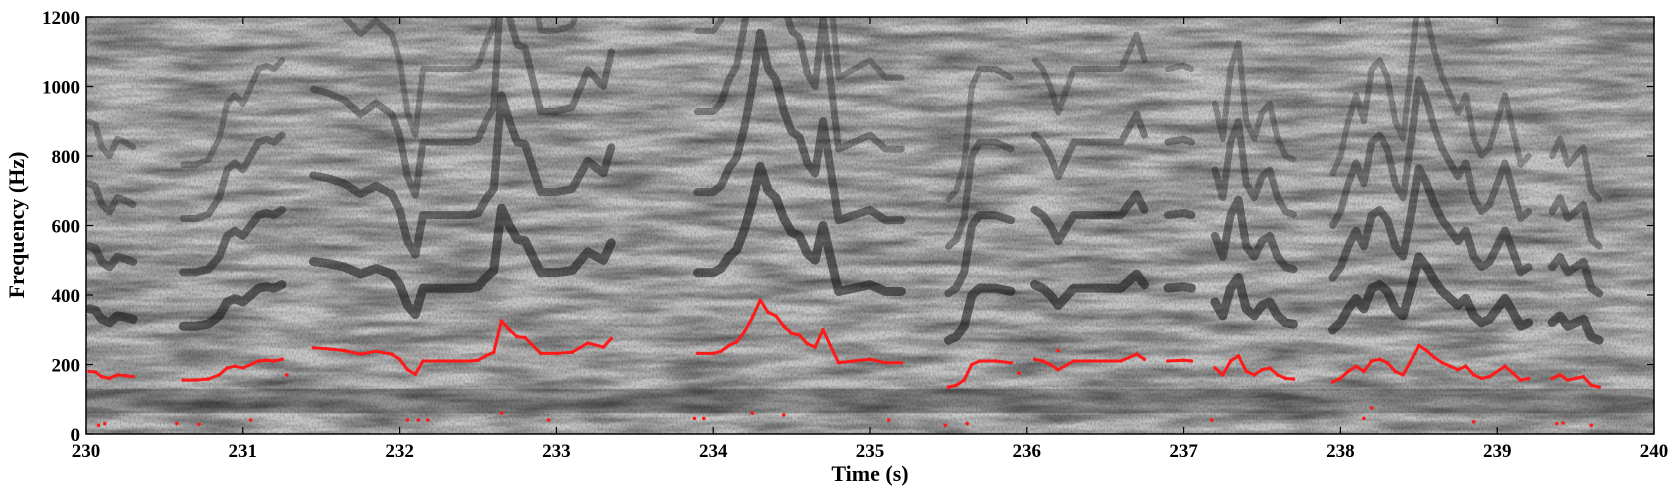  What do you see at coordinates (1497, 451) in the screenshot?
I see `x-tick-label: 239` at bounding box center [1497, 451].